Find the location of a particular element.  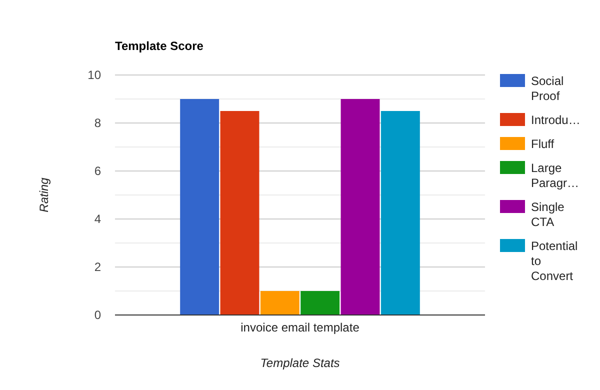

y-tick-label: 6 is located at coordinates (98, 171).